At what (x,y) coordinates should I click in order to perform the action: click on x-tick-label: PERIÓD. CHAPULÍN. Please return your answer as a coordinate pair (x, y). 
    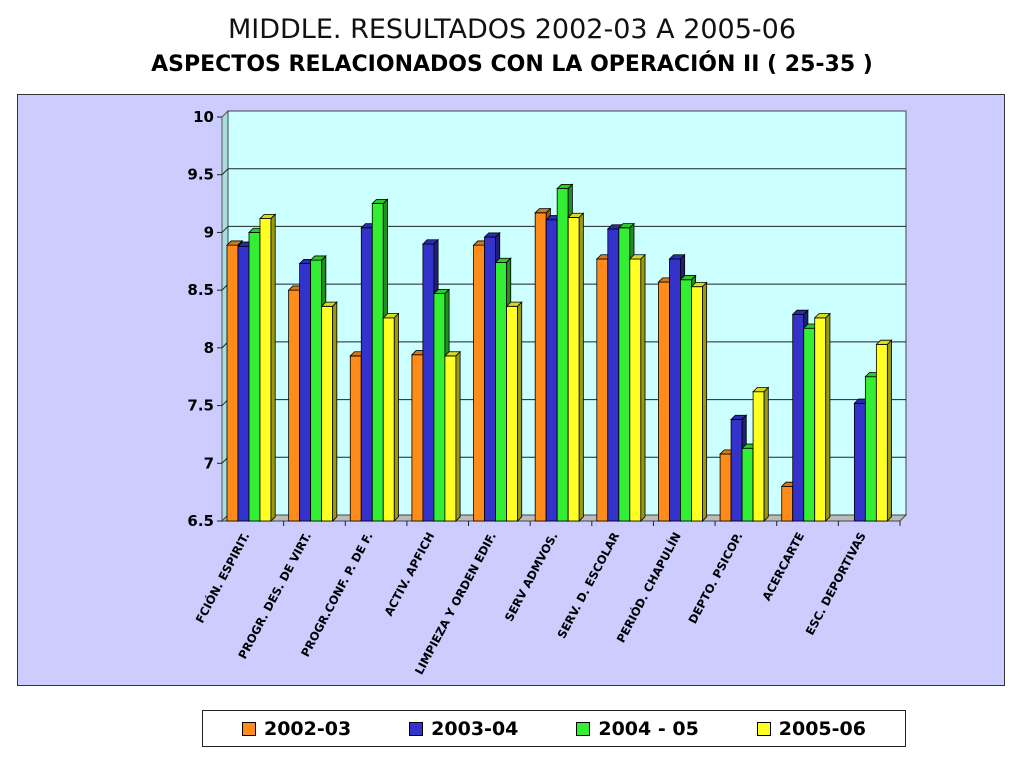
    Looking at the image, I should click on (648, 587).